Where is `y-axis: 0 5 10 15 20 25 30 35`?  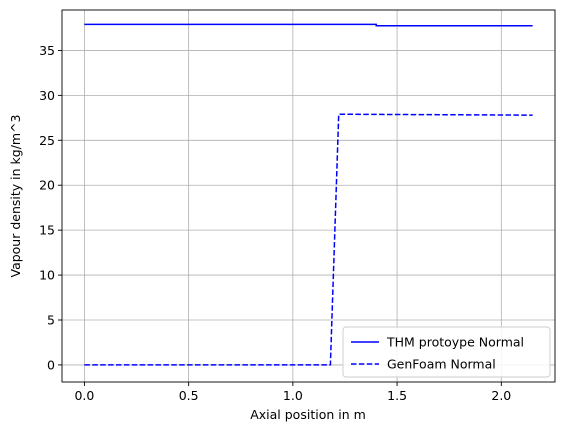
y-axis: 0 5 10 15 20 25 30 35 is located at coordinates (50, 207).